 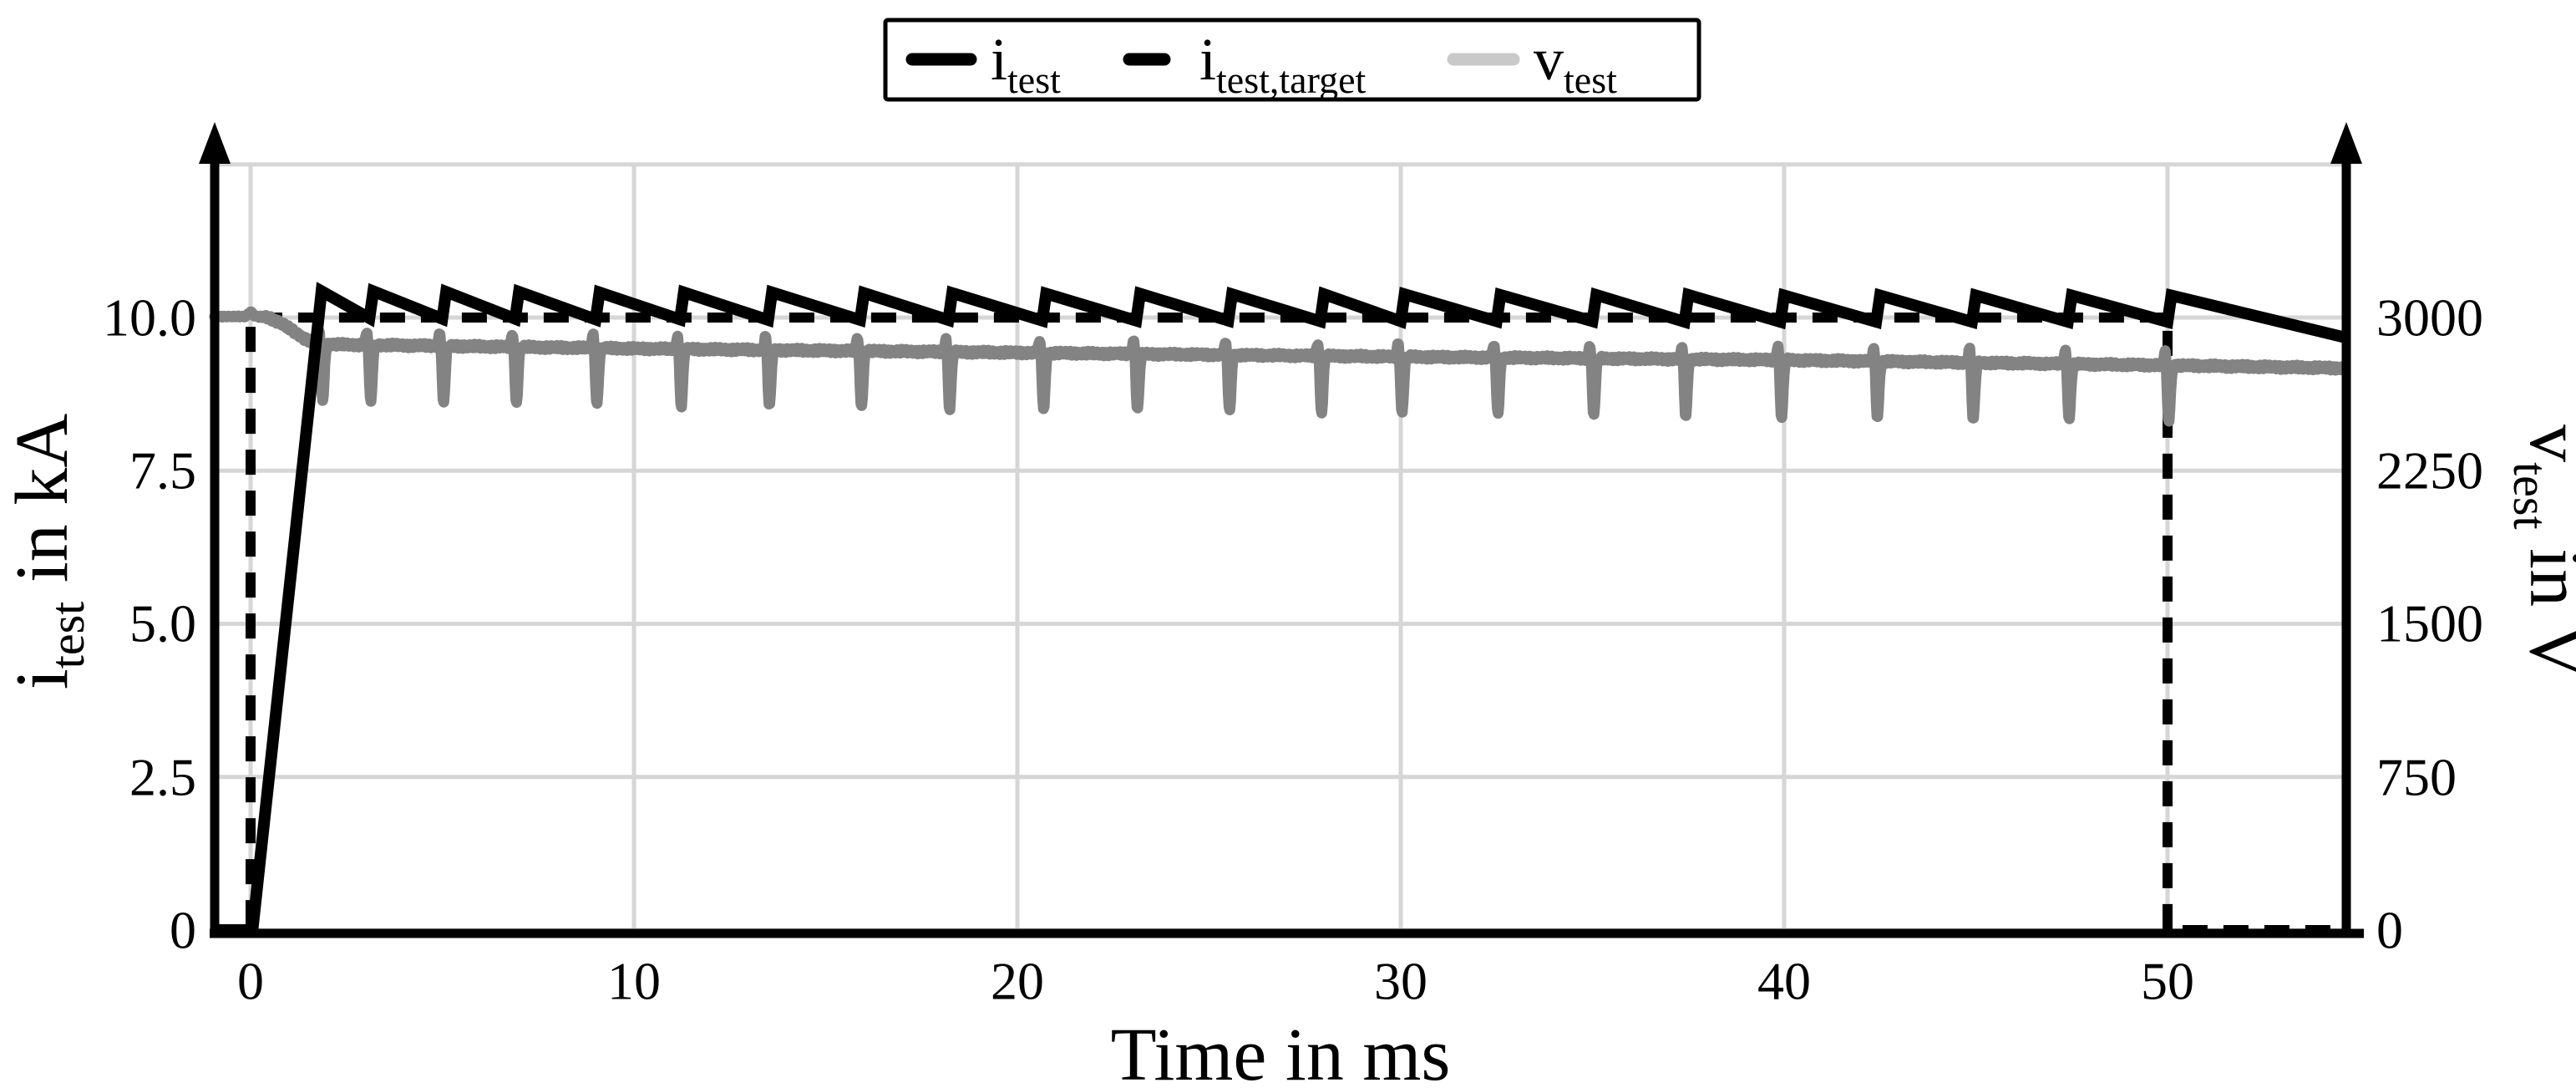 I want to click on left-axis-arrow-icon, so click(x=215, y=143).